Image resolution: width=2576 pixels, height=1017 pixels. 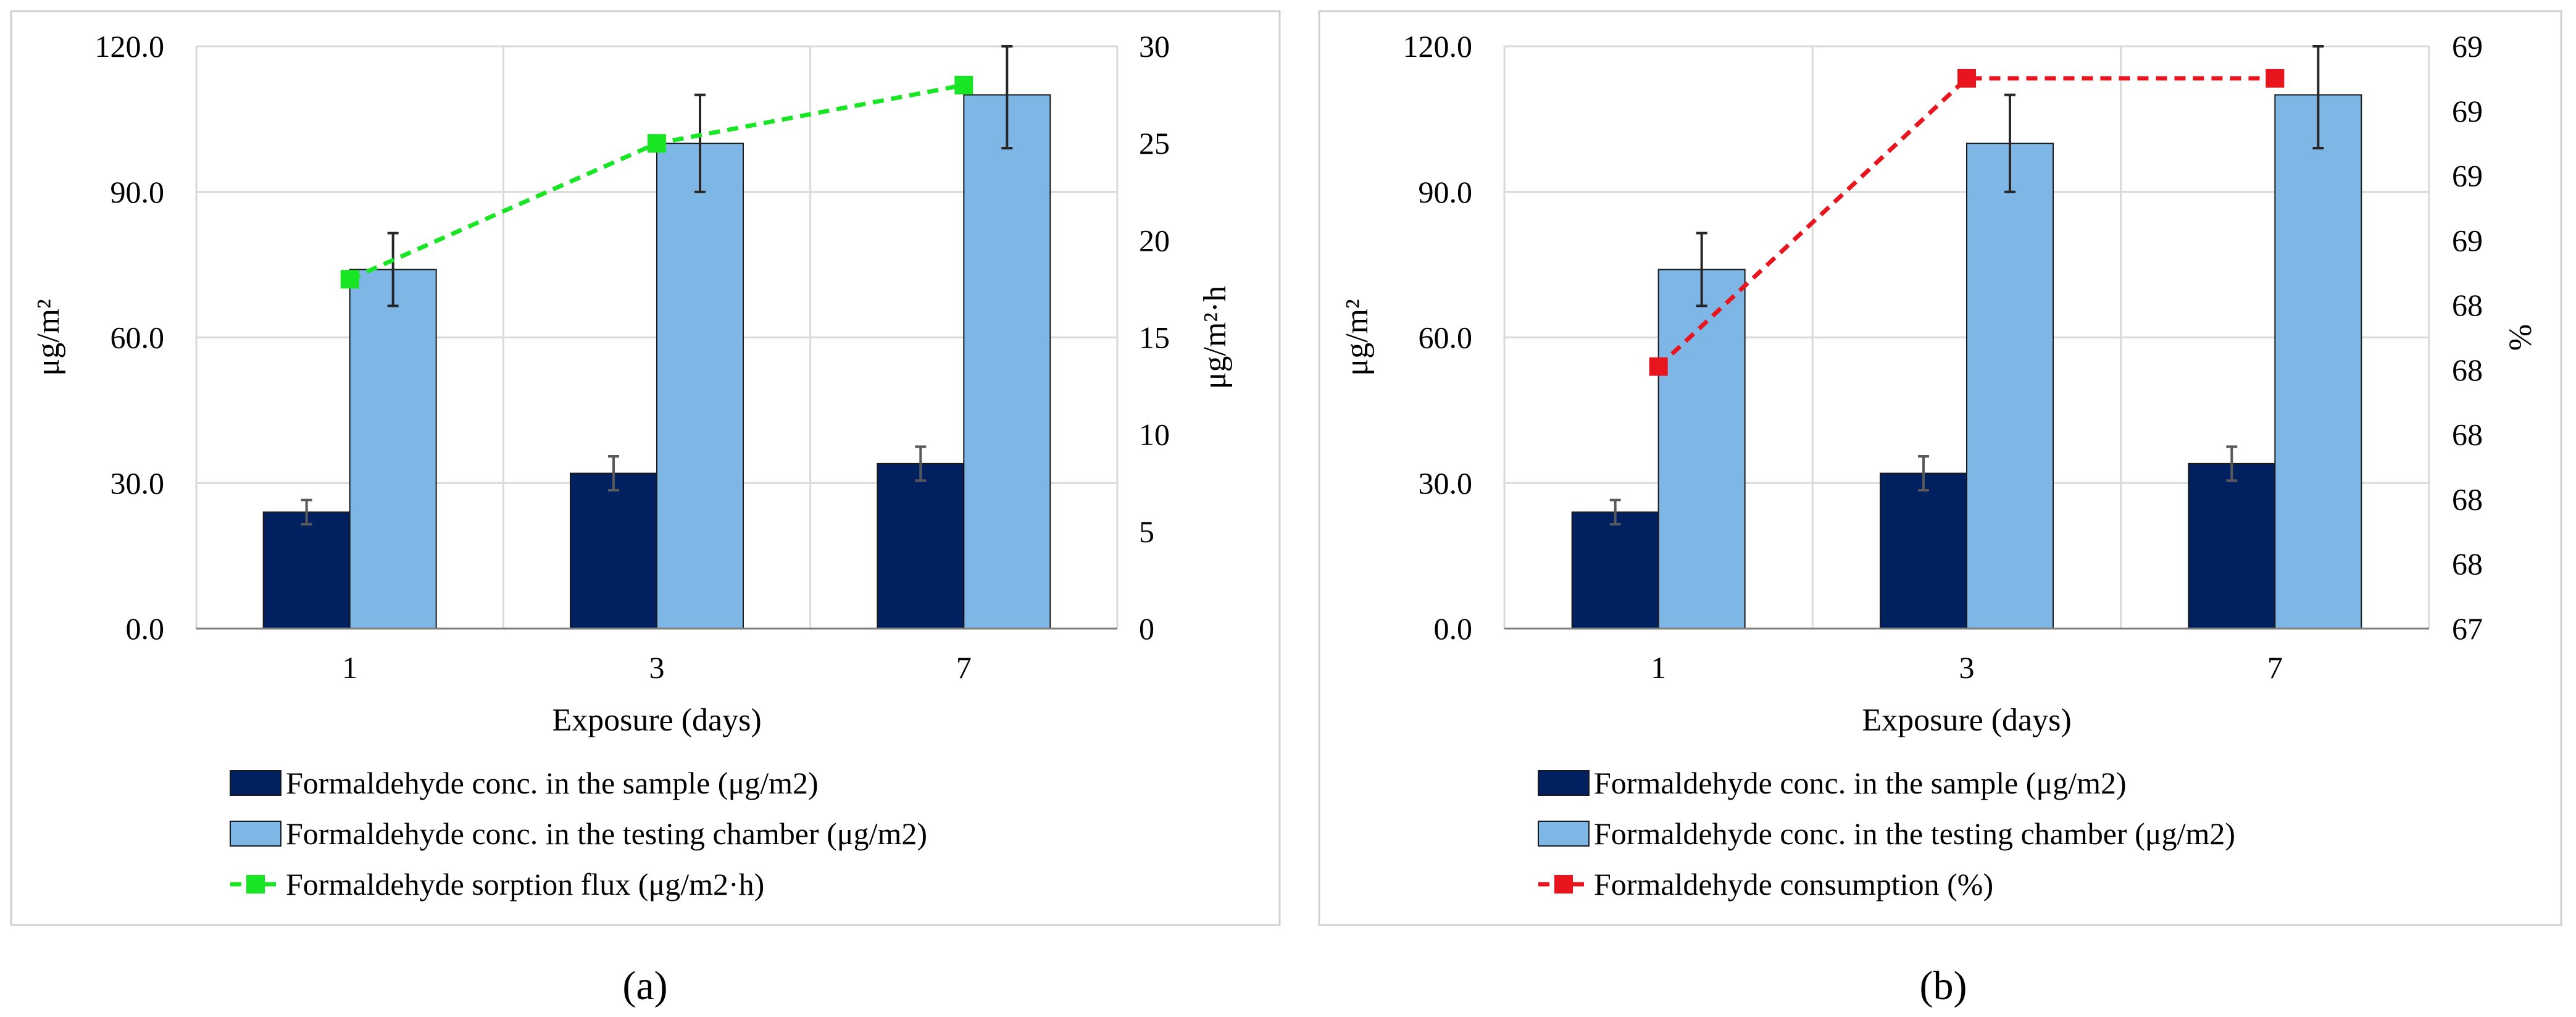 What do you see at coordinates (1154, 240) in the screenshot?
I see `y2-tick-label: 20` at bounding box center [1154, 240].